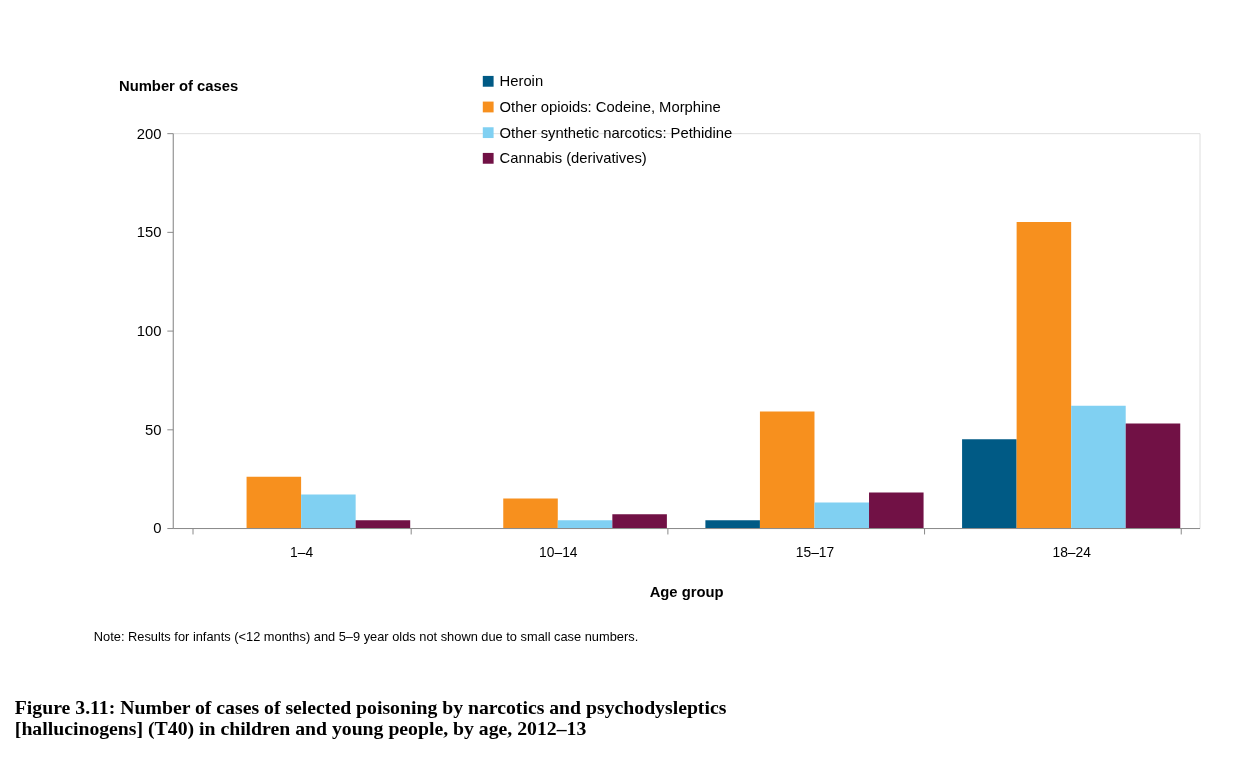  Describe the element at coordinates (610, 106) in the screenshot. I see `legend-label: Other opioids: Codeine, Morphine` at that location.